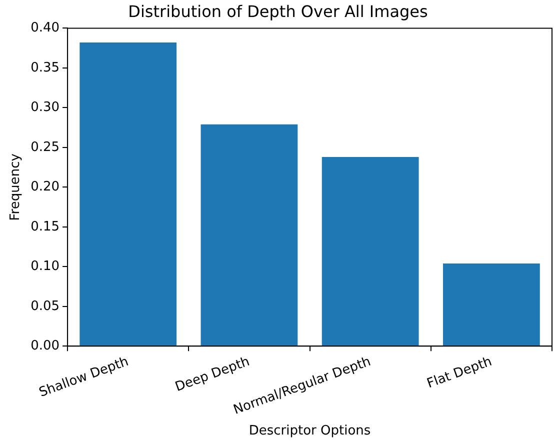  I want to click on y-tick-label: 0.20, so click(45, 187).